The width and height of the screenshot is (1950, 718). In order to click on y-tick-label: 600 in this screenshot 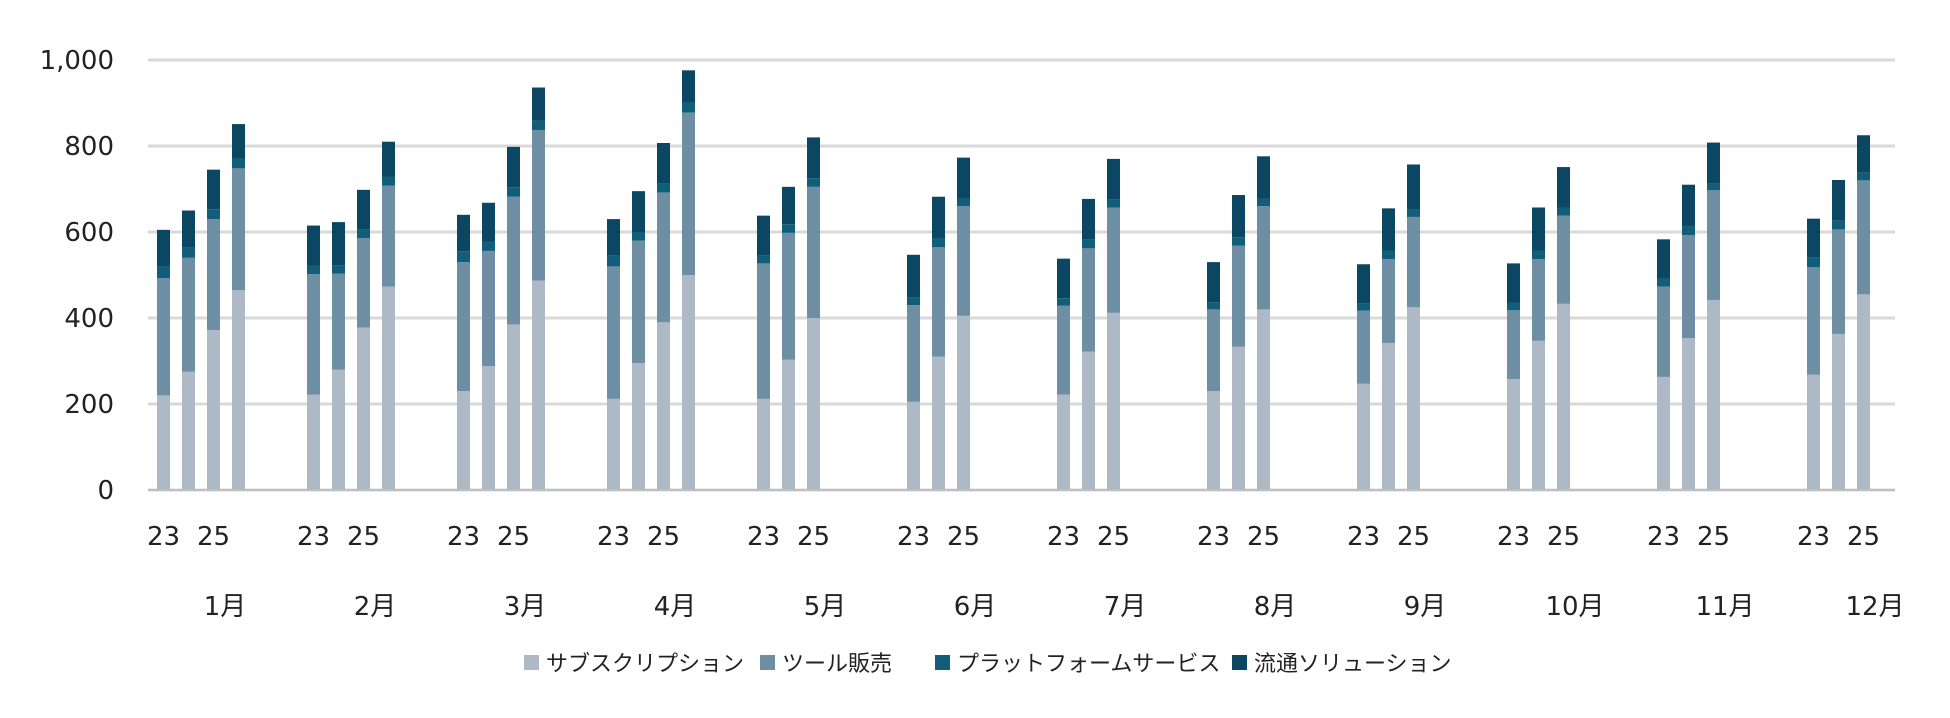, I will do `click(89, 233)`.